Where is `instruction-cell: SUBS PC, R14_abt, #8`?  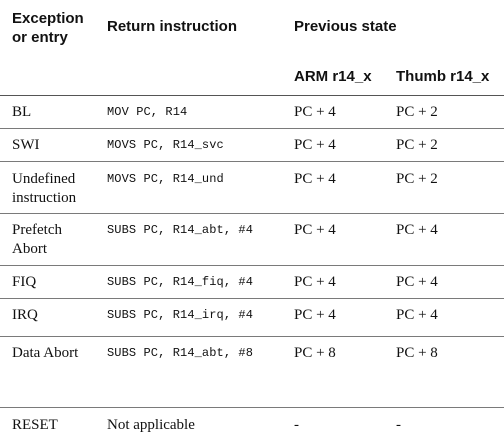 instruction-cell: SUBS PC, R14_abt, #8 is located at coordinates (180, 353).